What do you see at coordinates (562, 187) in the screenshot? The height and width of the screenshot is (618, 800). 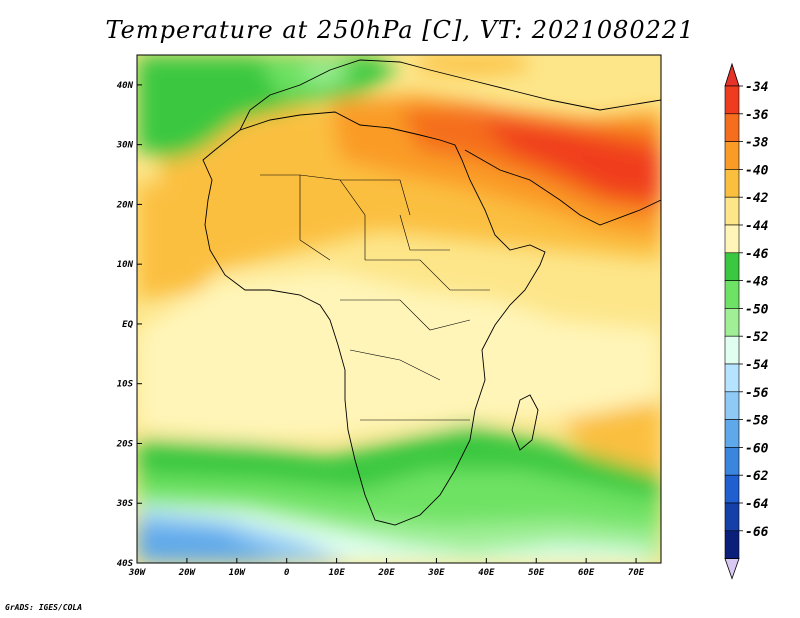 I see `arabia-coastline` at bounding box center [562, 187].